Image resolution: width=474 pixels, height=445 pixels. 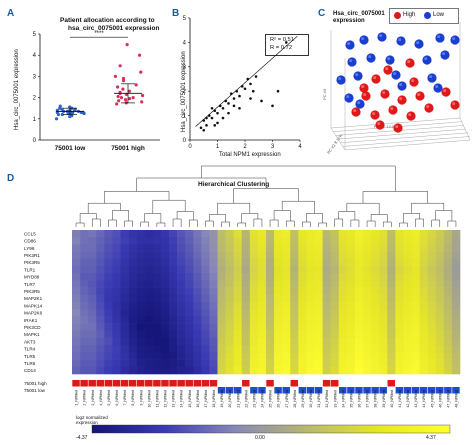 I want to click on y-tick-label: 3, so click(x=35, y=77).